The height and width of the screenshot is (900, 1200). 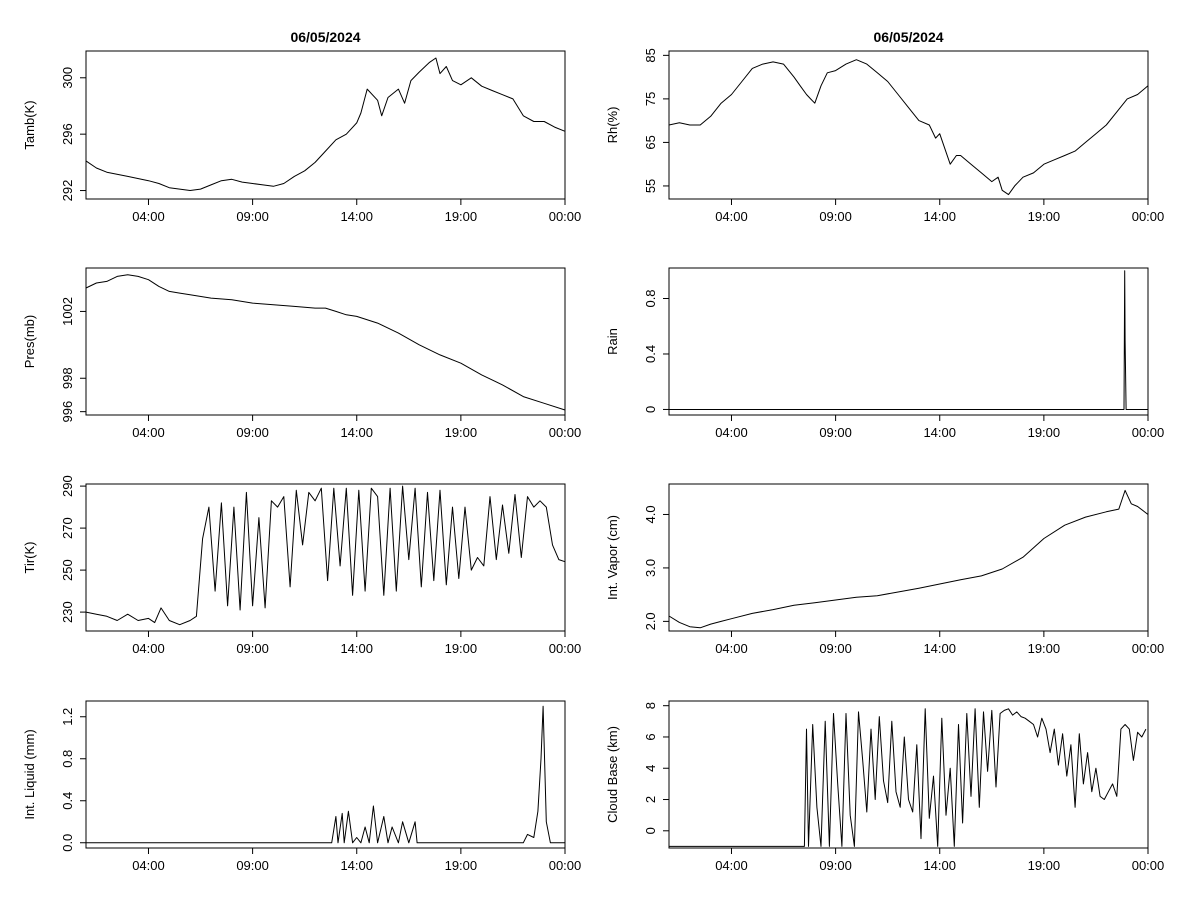 I want to click on y-tick-label: 85, so click(x=650, y=55).